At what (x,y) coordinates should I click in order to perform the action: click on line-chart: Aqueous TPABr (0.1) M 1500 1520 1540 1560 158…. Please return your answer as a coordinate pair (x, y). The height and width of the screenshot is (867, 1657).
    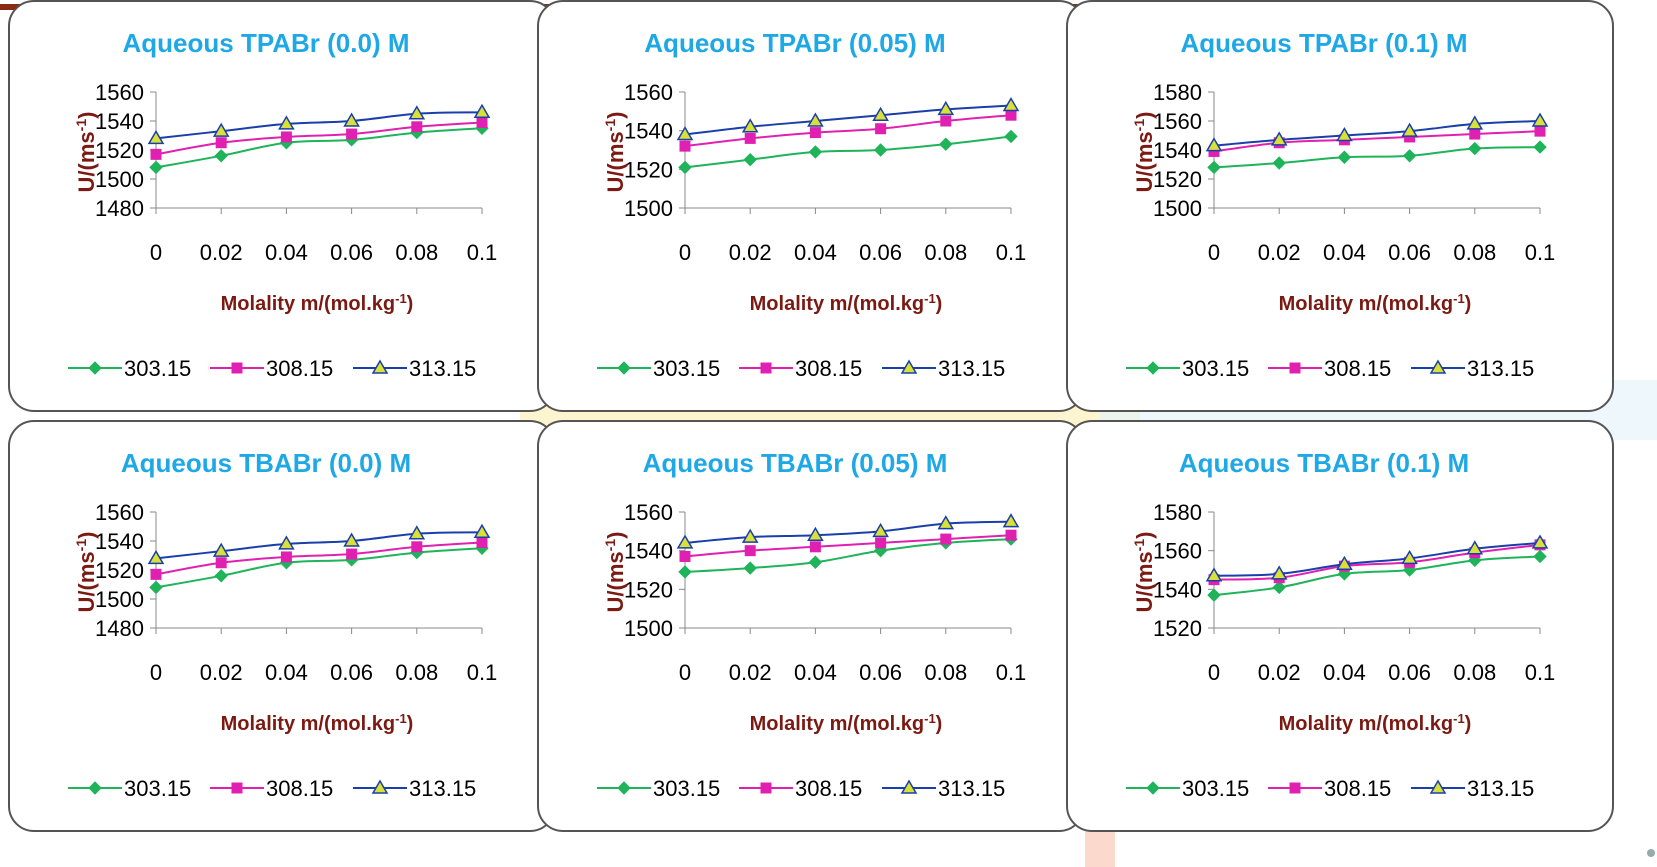
    Looking at the image, I should click on (1340, 204).